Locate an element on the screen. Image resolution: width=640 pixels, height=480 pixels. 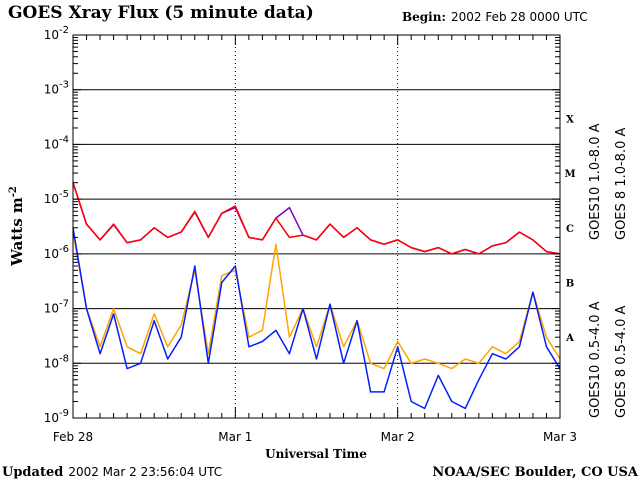
flare-class-label: C is located at coordinates (570, 229).